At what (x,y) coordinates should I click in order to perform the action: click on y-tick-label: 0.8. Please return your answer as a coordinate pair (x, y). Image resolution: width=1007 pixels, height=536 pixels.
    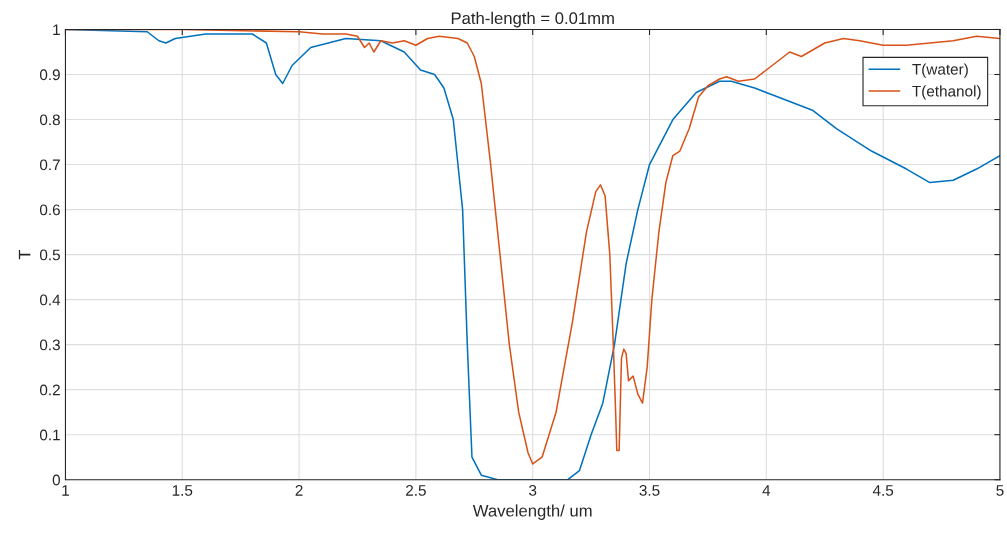
    Looking at the image, I should click on (49, 120).